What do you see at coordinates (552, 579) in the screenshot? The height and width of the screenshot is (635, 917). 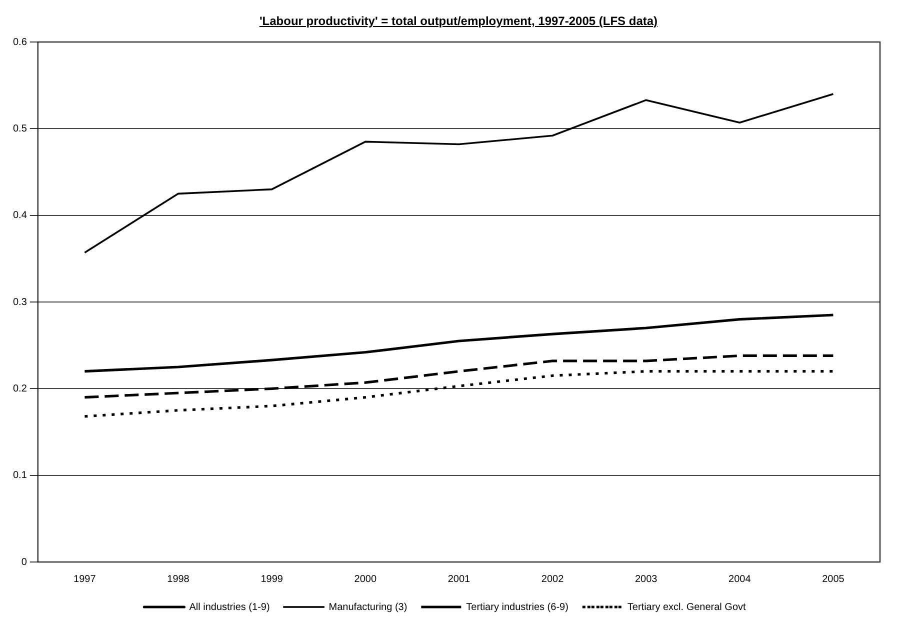 I see `x-tick-label: 2002` at bounding box center [552, 579].